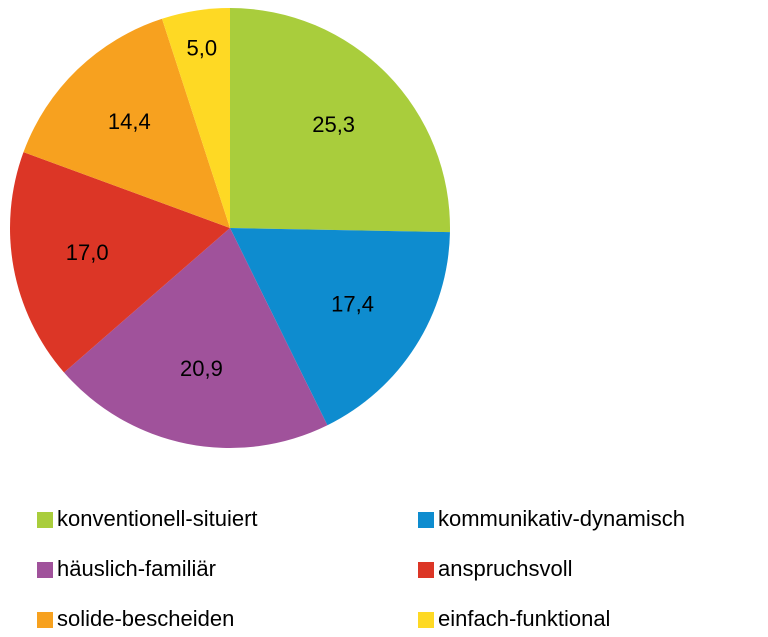 This screenshot has width=768, height=637. What do you see at coordinates (333, 124) in the screenshot?
I see `data-label: 25,3` at bounding box center [333, 124].